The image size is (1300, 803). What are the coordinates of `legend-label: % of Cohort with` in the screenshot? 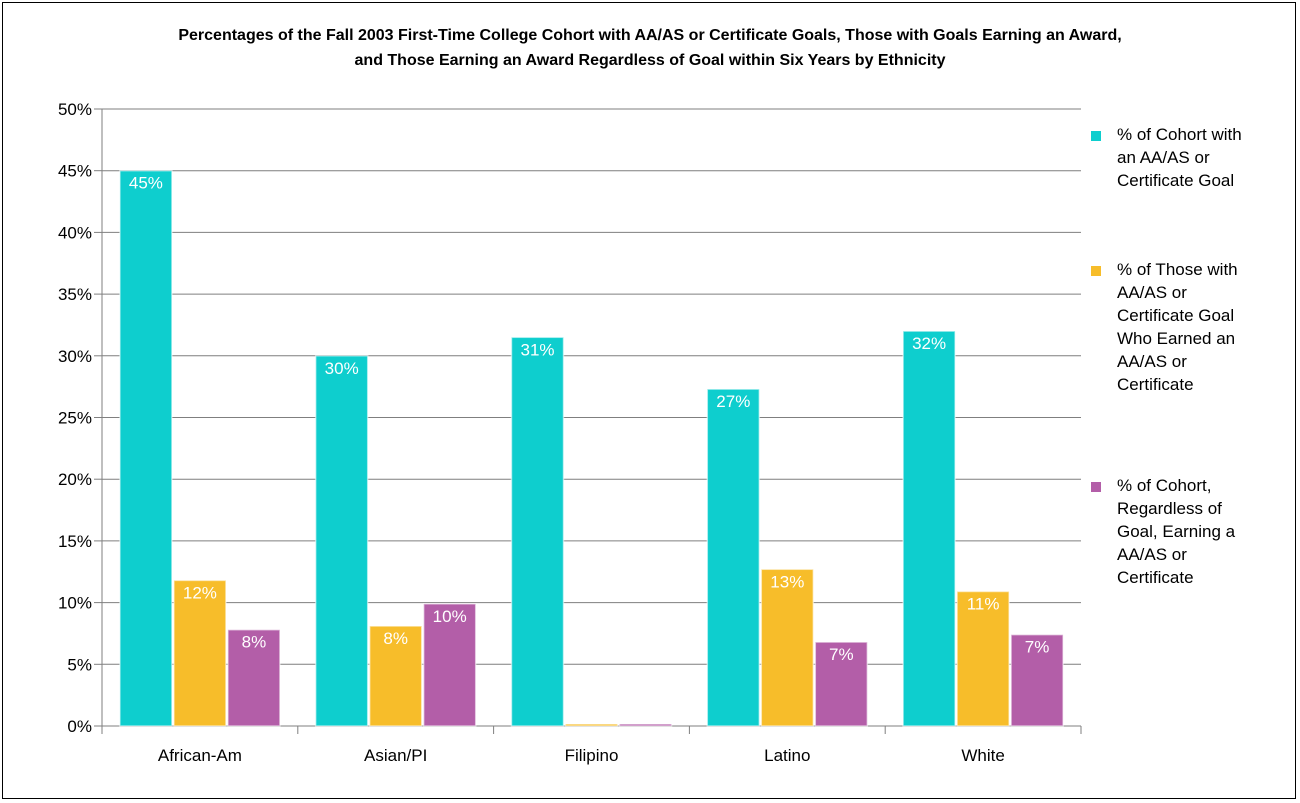 It's located at (1179, 134).